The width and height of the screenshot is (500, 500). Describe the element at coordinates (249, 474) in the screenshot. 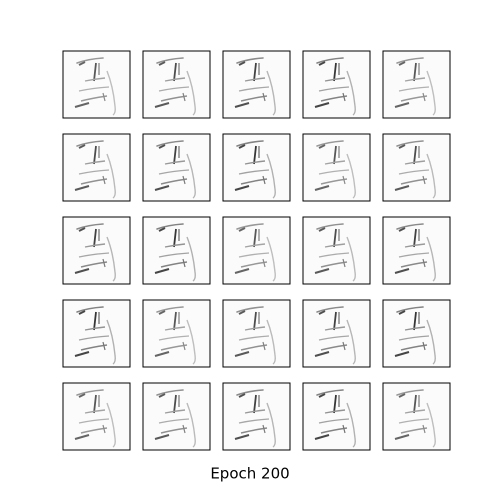

I see `caption: Epoch 200` at that location.